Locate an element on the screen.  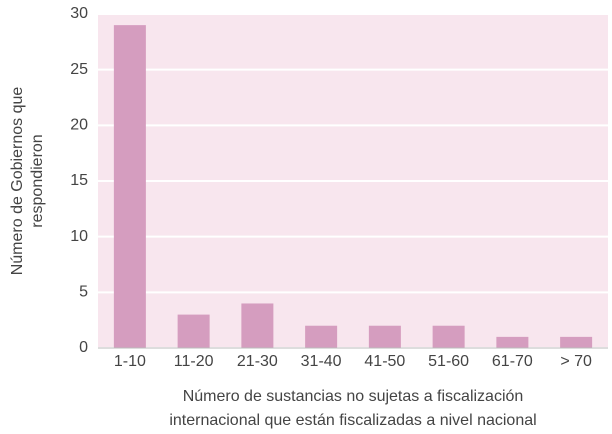
x-tick-label: 41-50 is located at coordinates (384, 361).